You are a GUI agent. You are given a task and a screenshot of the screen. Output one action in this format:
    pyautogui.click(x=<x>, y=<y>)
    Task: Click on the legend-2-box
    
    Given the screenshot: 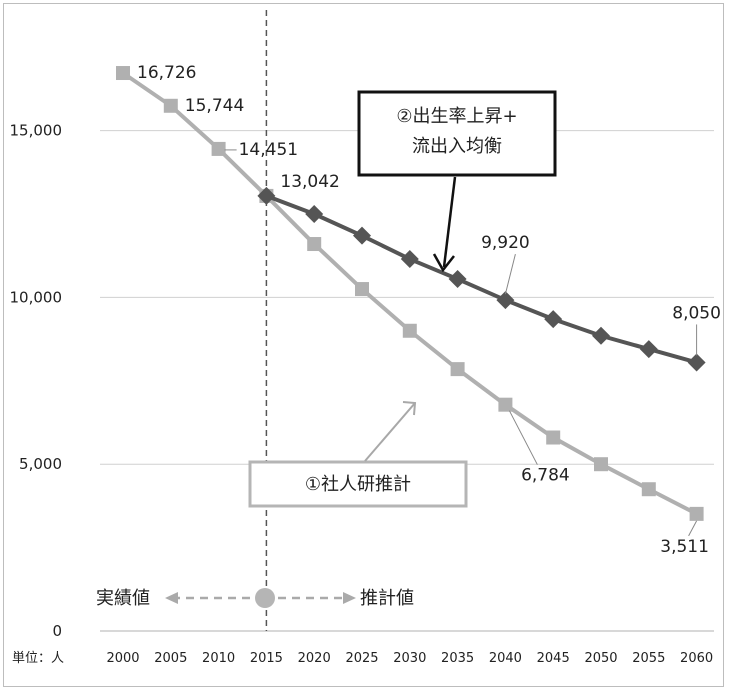 What is the action you would take?
    pyautogui.click(x=457, y=133)
    